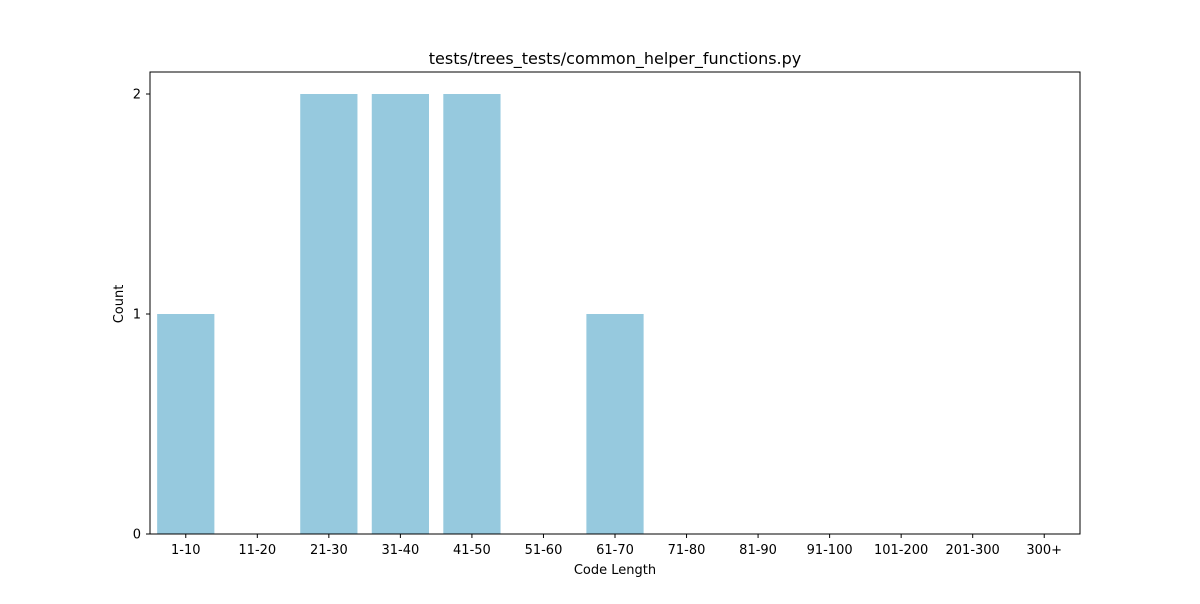 The height and width of the screenshot is (604, 1200). I want to click on x-tick-label: 61-70, so click(615, 550).